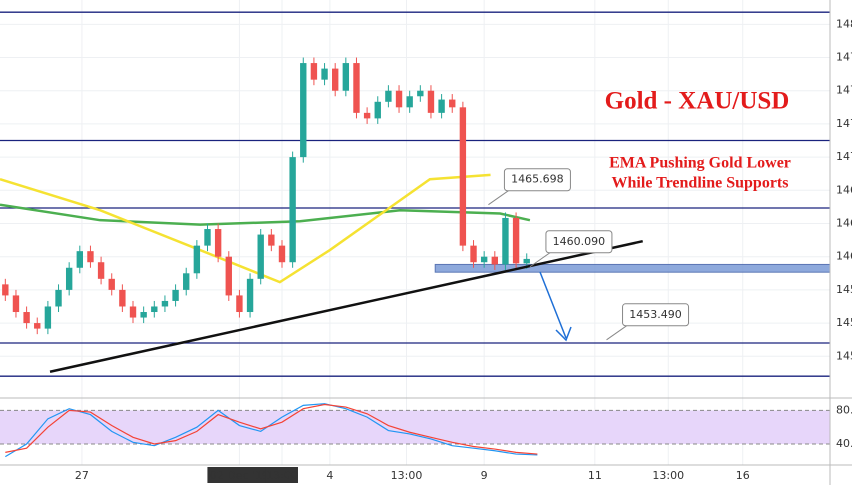  I want to click on subtitle: EMA Pushing Gold Lower, so click(700, 163).